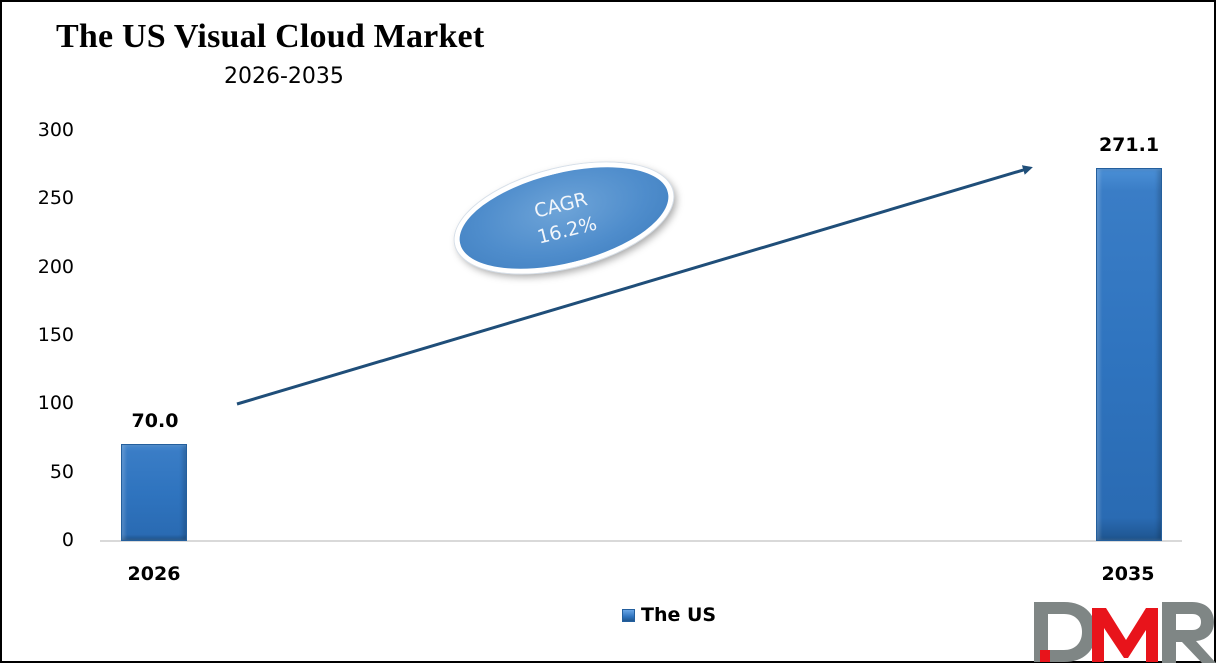 The height and width of the screenshot is (663, 1216). Describe the element at coordinates (55, 335) in the screenshot. I see `y-tick-150: 150` at that location.